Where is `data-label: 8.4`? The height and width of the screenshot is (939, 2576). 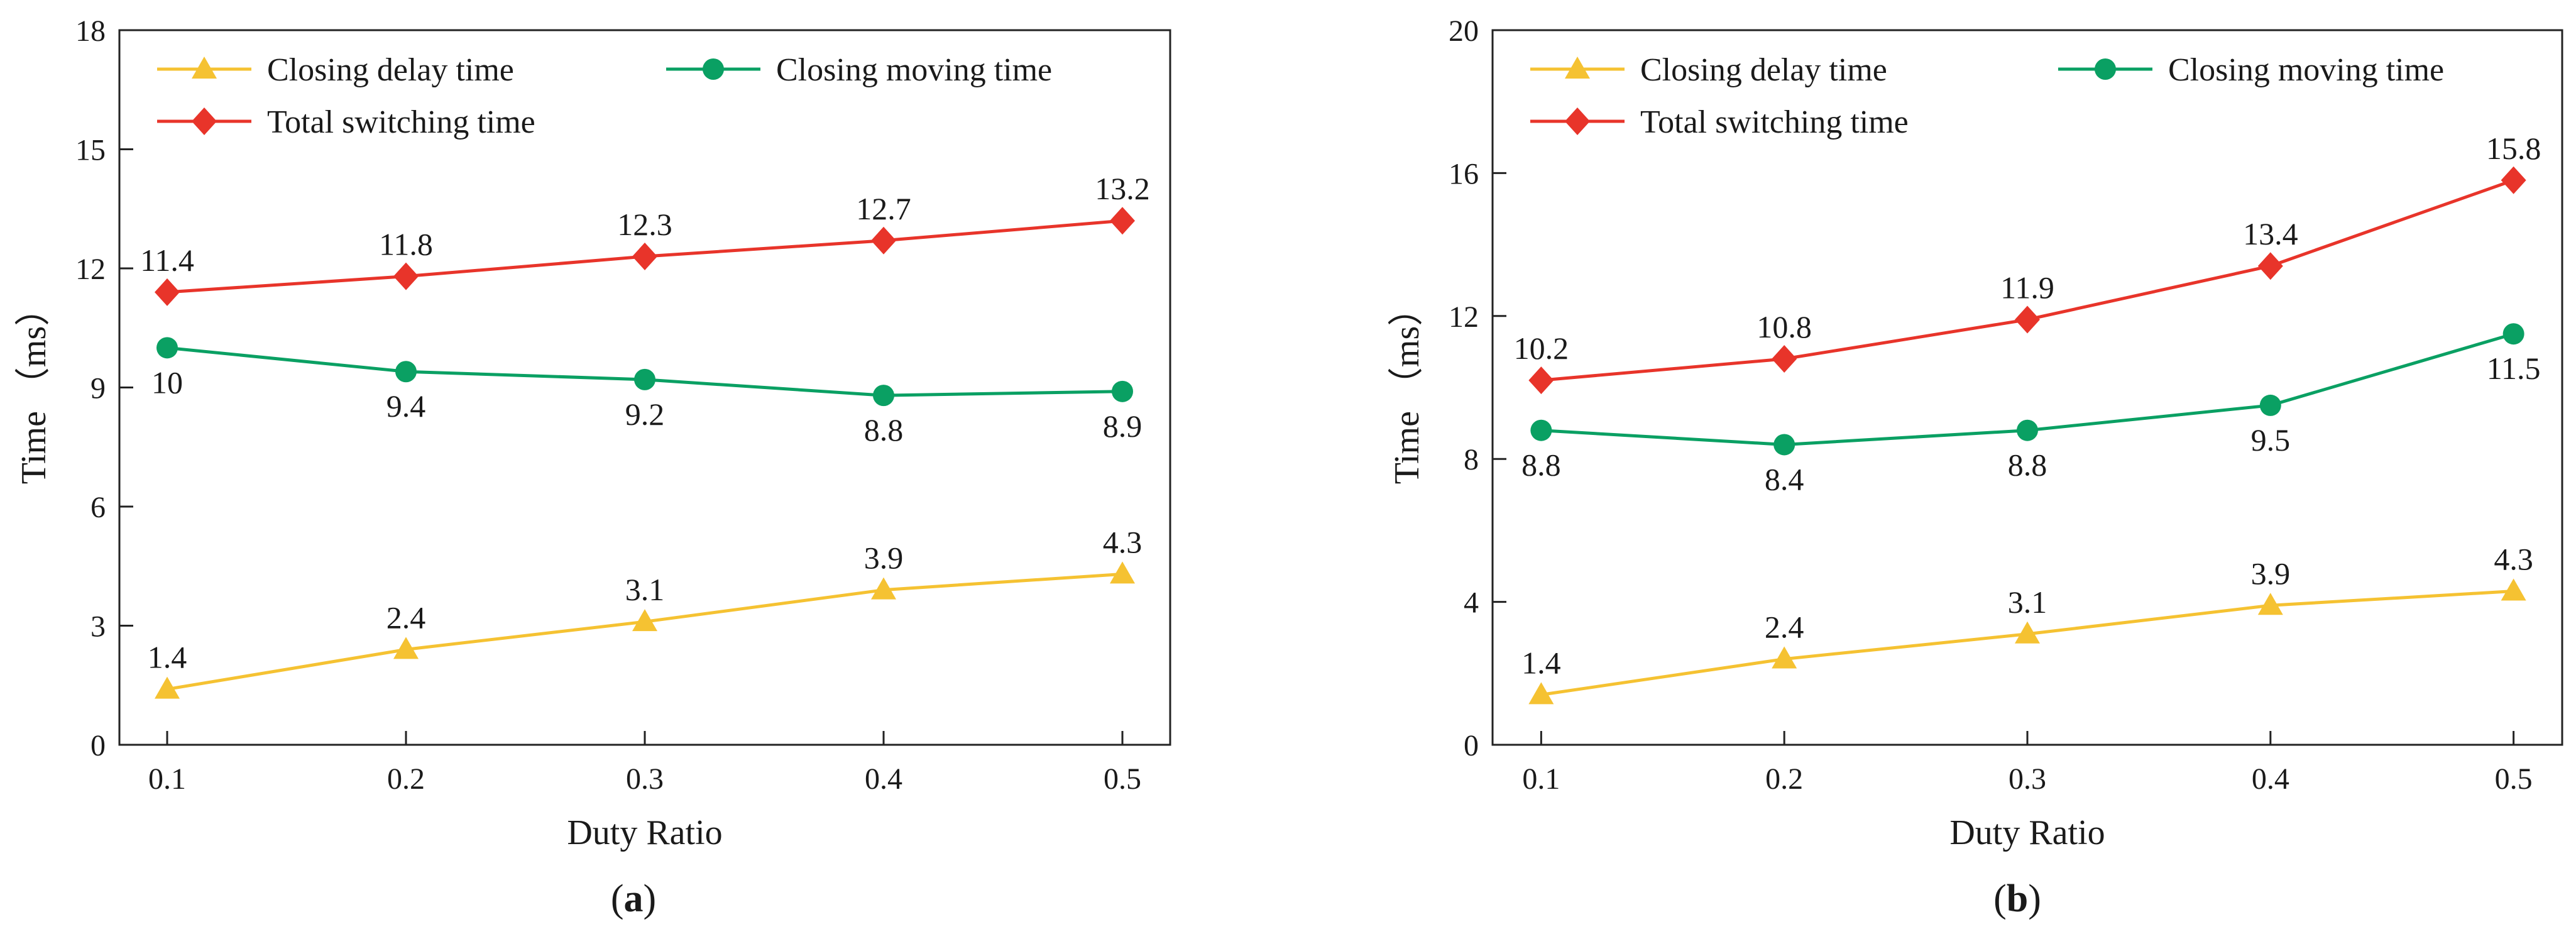
data-label: 8.4 is located at coordinates (1784, 479).